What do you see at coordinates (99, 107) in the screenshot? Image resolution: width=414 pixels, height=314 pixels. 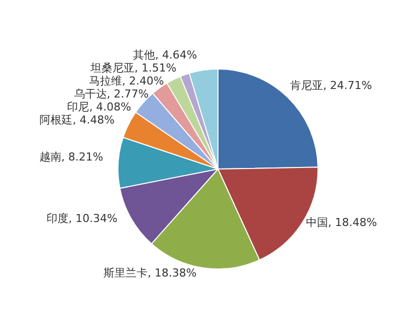 I see `slice-label: 印尼, 4.08%` at bounding box center [99, 107].